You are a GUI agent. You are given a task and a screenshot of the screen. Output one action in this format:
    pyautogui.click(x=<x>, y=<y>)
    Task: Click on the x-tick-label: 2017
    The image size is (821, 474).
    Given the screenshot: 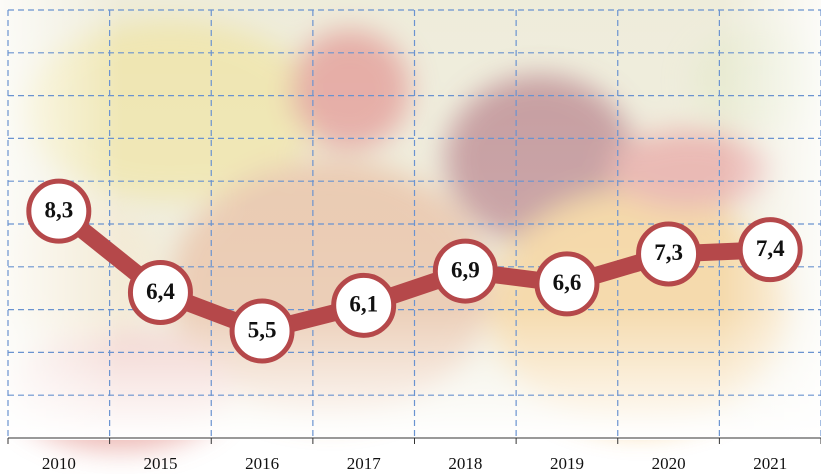 What is the action you would take?
    pyautogui.click(x=364, y=463)
    